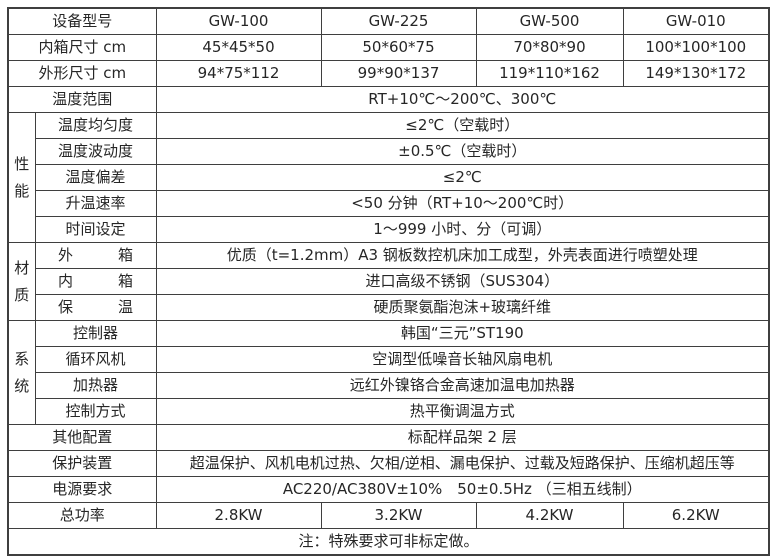 The image size is (778, 556). I want to click on footnote-text: 注：特殊要求可非标定做。, so click(388, 542).